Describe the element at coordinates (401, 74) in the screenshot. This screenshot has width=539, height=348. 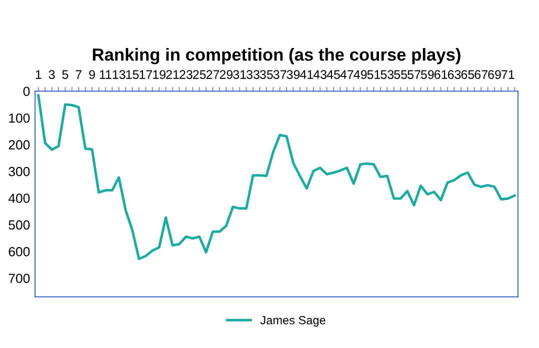
I see `x-tick-label: 55` at that location.